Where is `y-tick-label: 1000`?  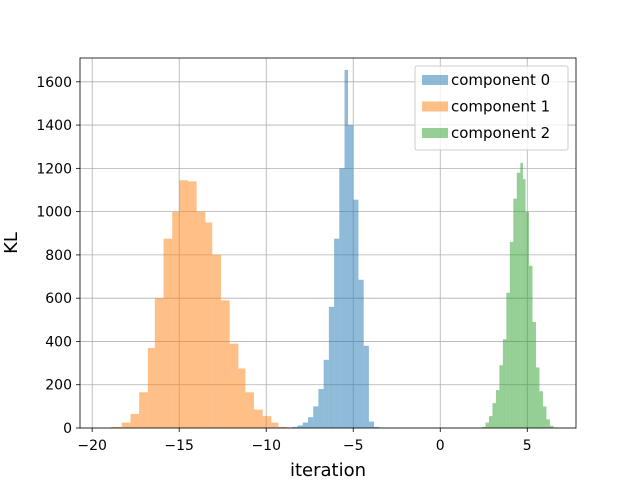 y-tick-label: 1000 is located at coordinates (54, 213).